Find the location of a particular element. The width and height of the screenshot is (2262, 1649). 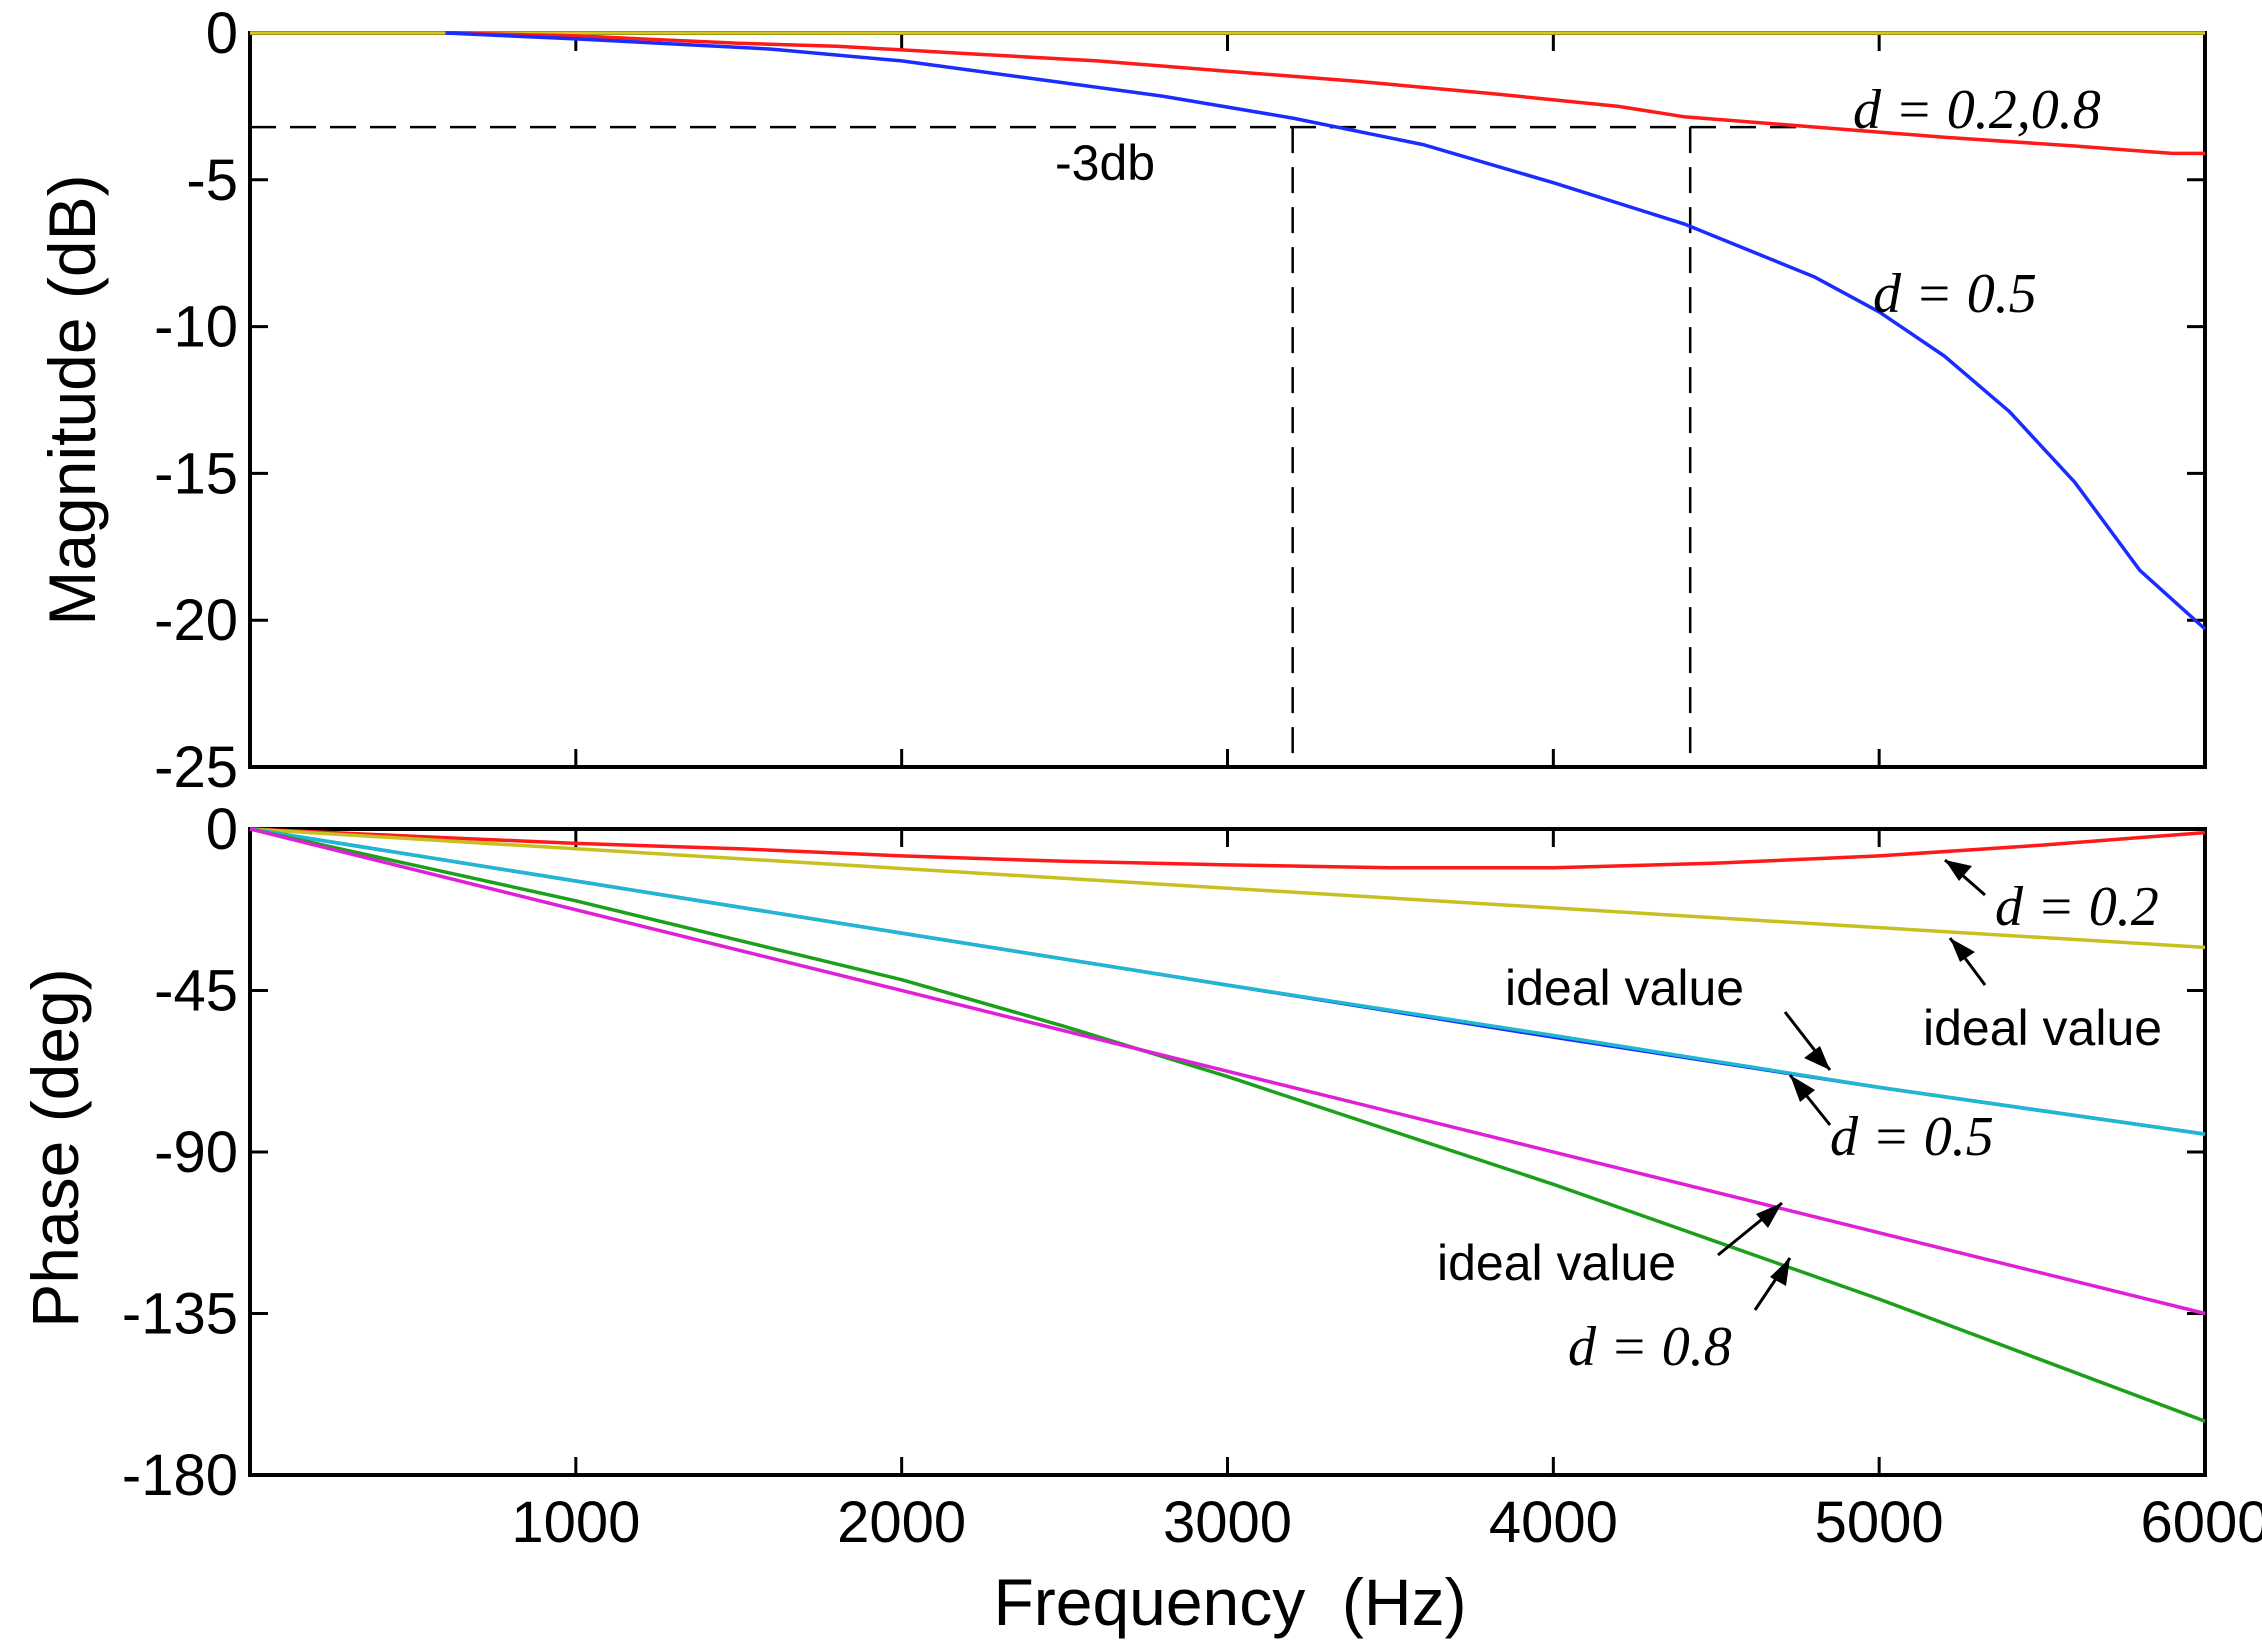

frequency-x-tick-label: 4000 is located at coordinates (1553, 1522).